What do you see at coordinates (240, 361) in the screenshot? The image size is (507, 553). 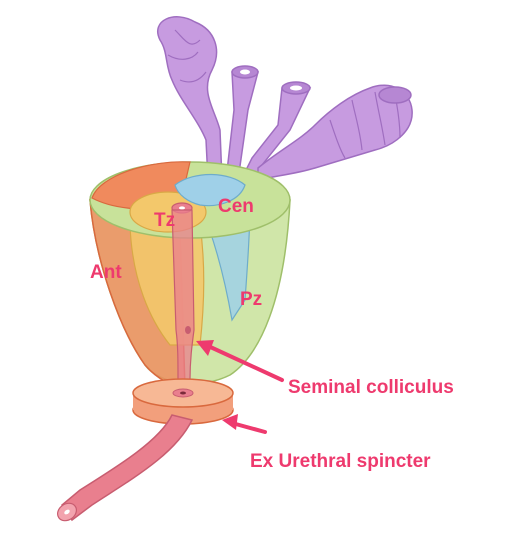 I see `arrow-seminal-colliculus` at bounding box center [240, 361].